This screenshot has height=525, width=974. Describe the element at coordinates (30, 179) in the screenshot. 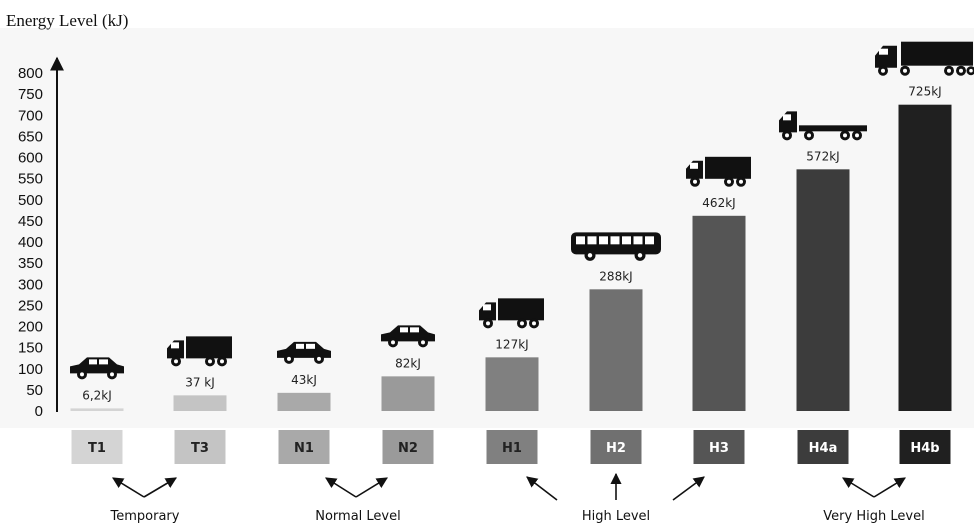

I see `y-tick-label: 550` at that location.